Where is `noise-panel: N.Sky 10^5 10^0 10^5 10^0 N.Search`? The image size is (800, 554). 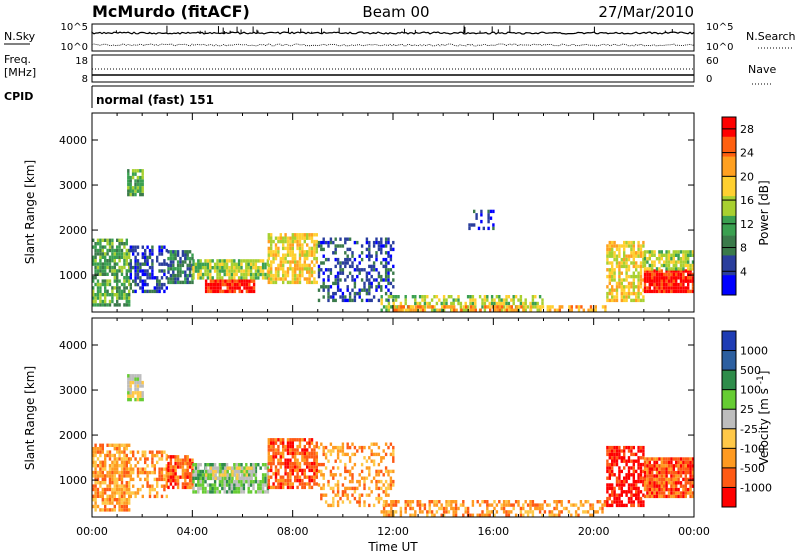
noise-panel: N.Sky 10^5 10^0 10^5 10^0 N.Search is located at coordinates (400, 37).